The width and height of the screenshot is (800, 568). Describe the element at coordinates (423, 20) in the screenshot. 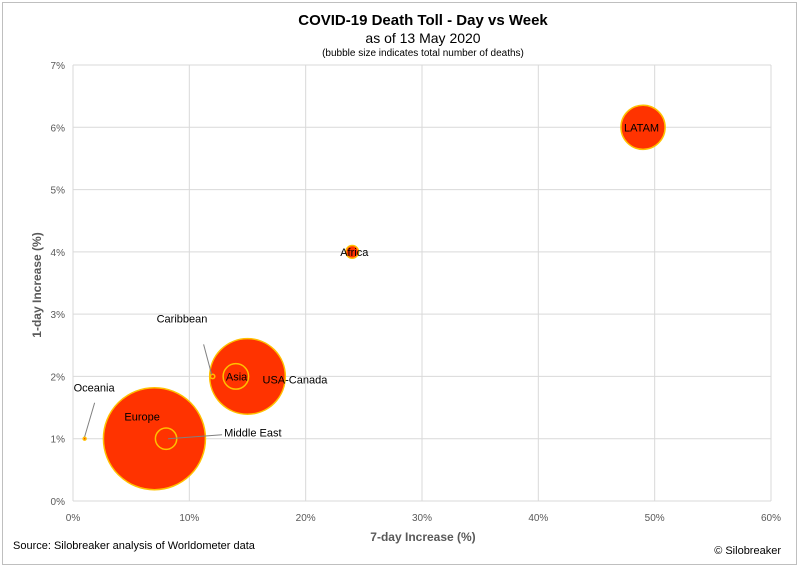

I see `chart-title: COVID-19 Death Toll - Day vs Week` at that location.